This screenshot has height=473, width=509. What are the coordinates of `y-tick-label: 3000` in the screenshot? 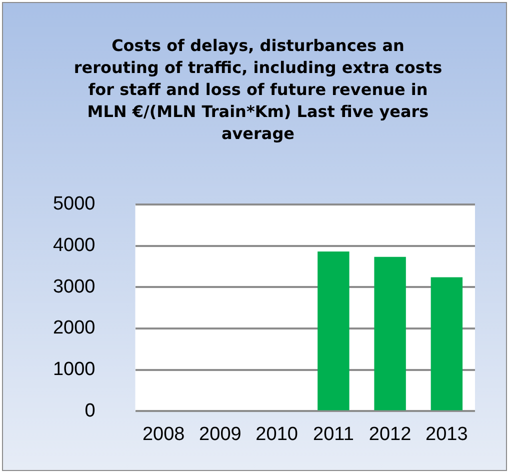 It's located at (74, 287).